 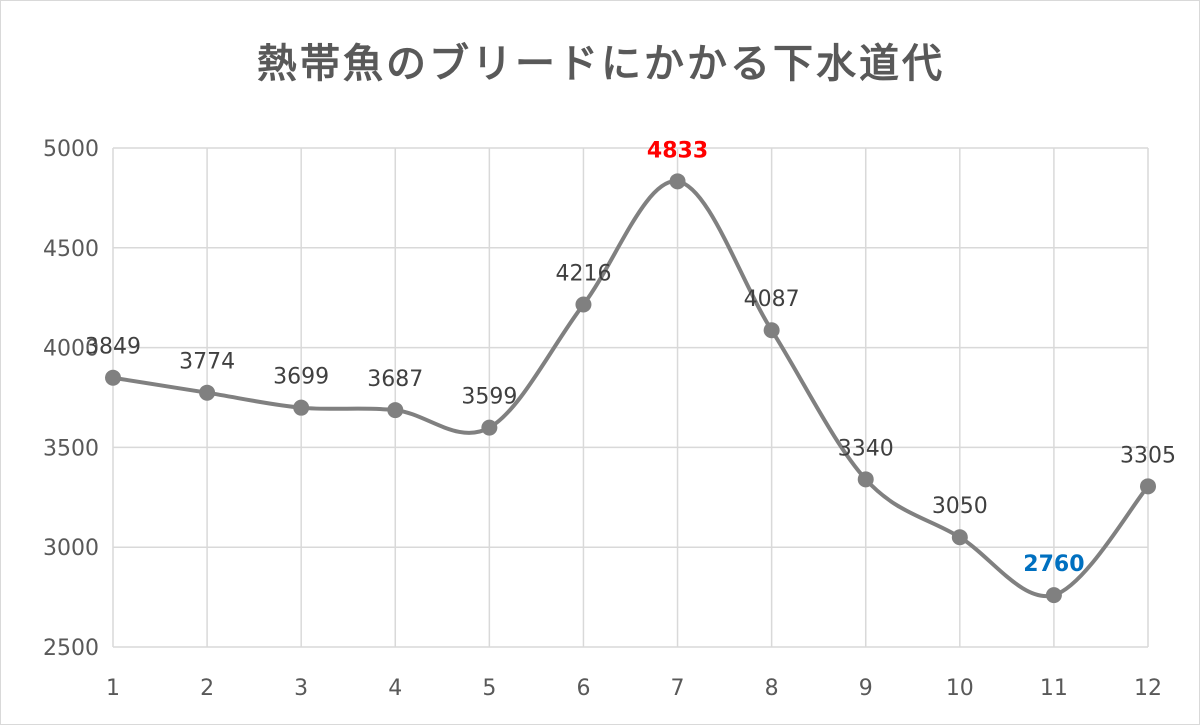 What do you see at coordinates (489, 397) in the screenshot?
I see `data-label: 3599` at bounding box center [489, 397].